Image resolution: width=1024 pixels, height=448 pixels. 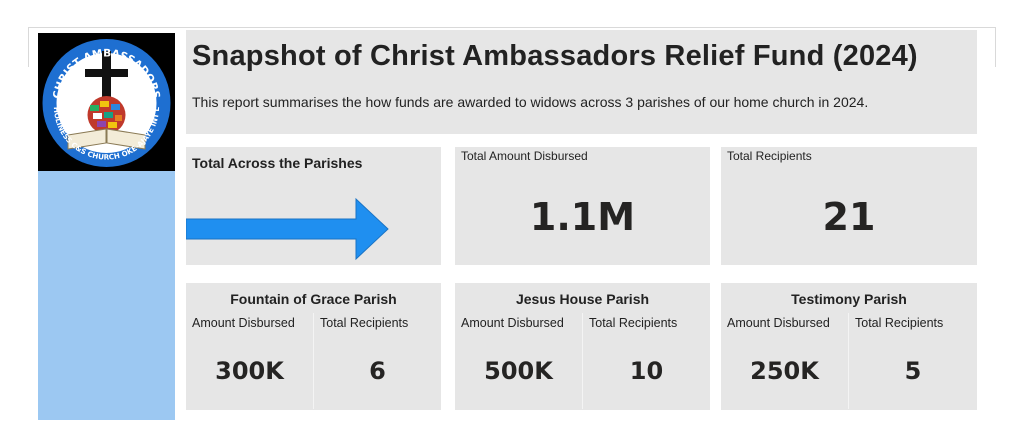 I want to click on frame-border-left, so click(x=28, y=47).